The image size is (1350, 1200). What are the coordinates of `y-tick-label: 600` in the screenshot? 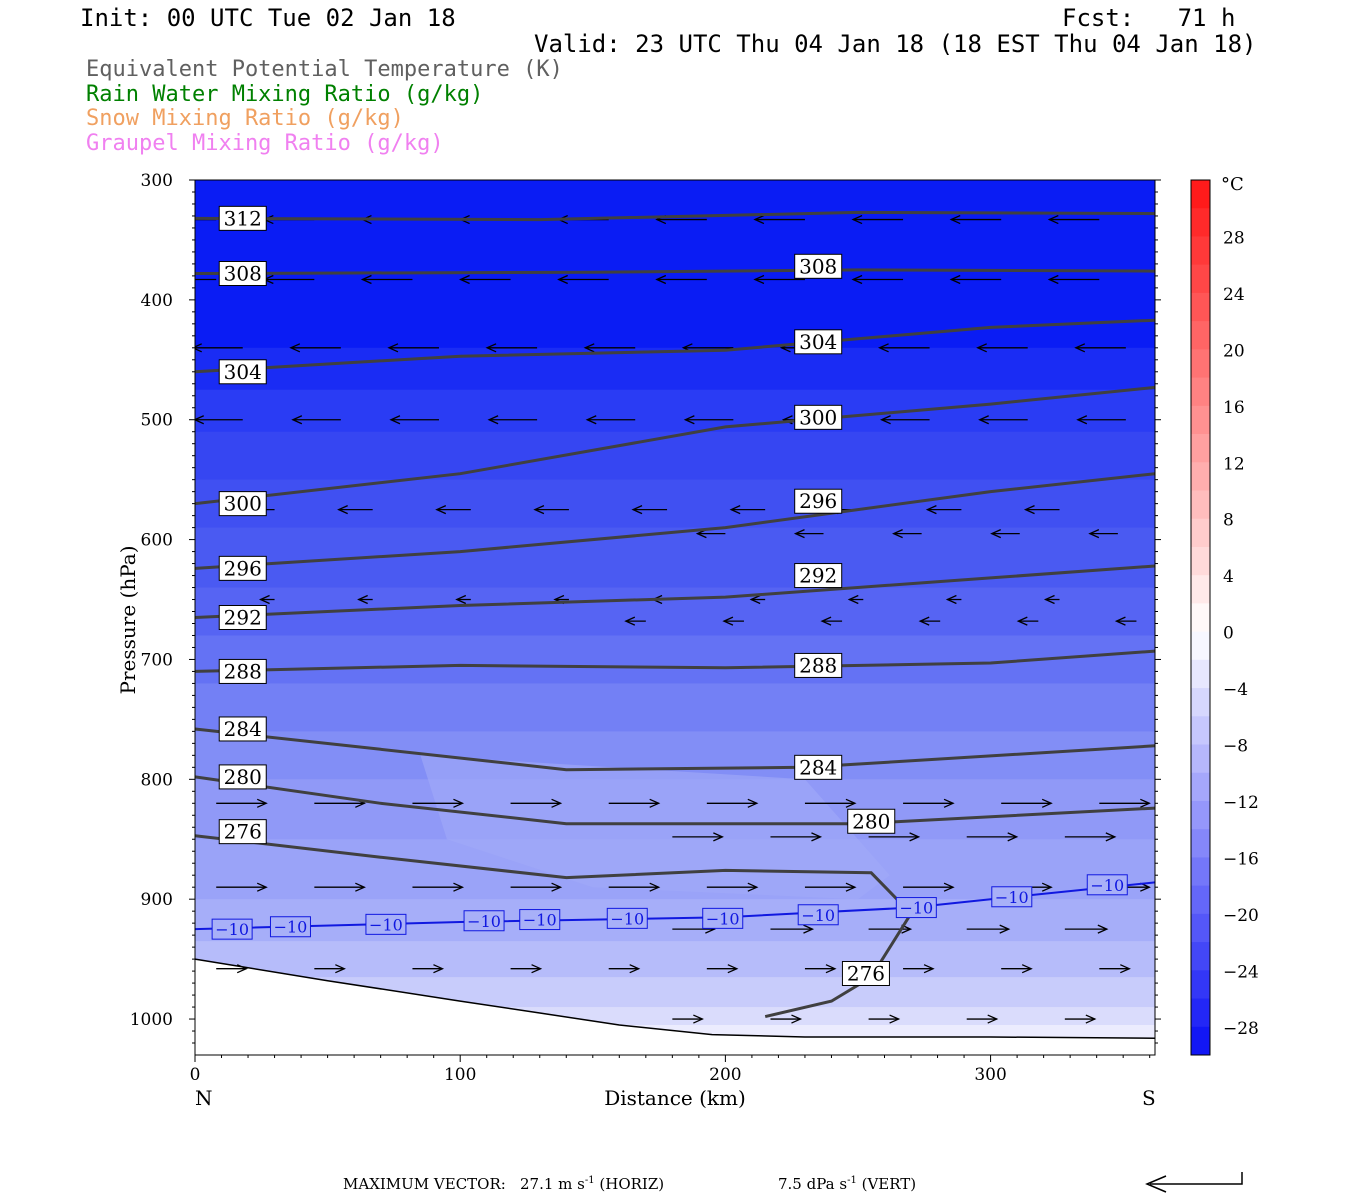 It's located at (157, 541).